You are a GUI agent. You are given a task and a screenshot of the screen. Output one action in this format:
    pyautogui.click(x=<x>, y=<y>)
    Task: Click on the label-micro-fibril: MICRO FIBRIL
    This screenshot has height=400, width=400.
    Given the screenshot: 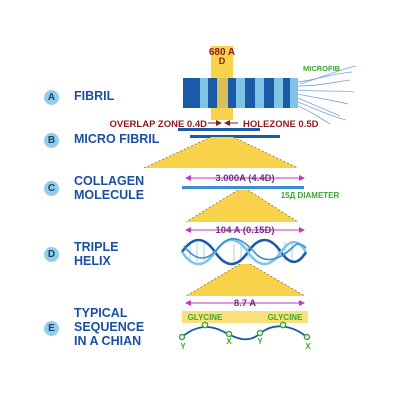 What is the action you would take?
    pyautogui.click(x=117, y=139)
    